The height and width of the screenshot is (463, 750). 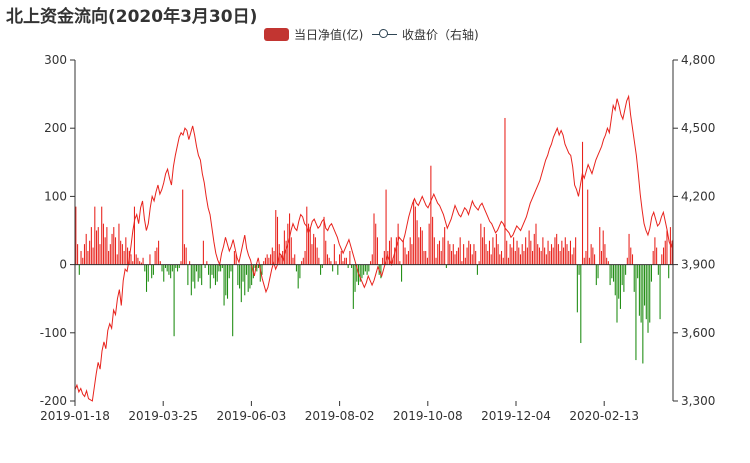 What do you see at coordinates (55, 60) in the screenshot?
I see `left-y-tick-label: 300` at bounding box center [55, 60].